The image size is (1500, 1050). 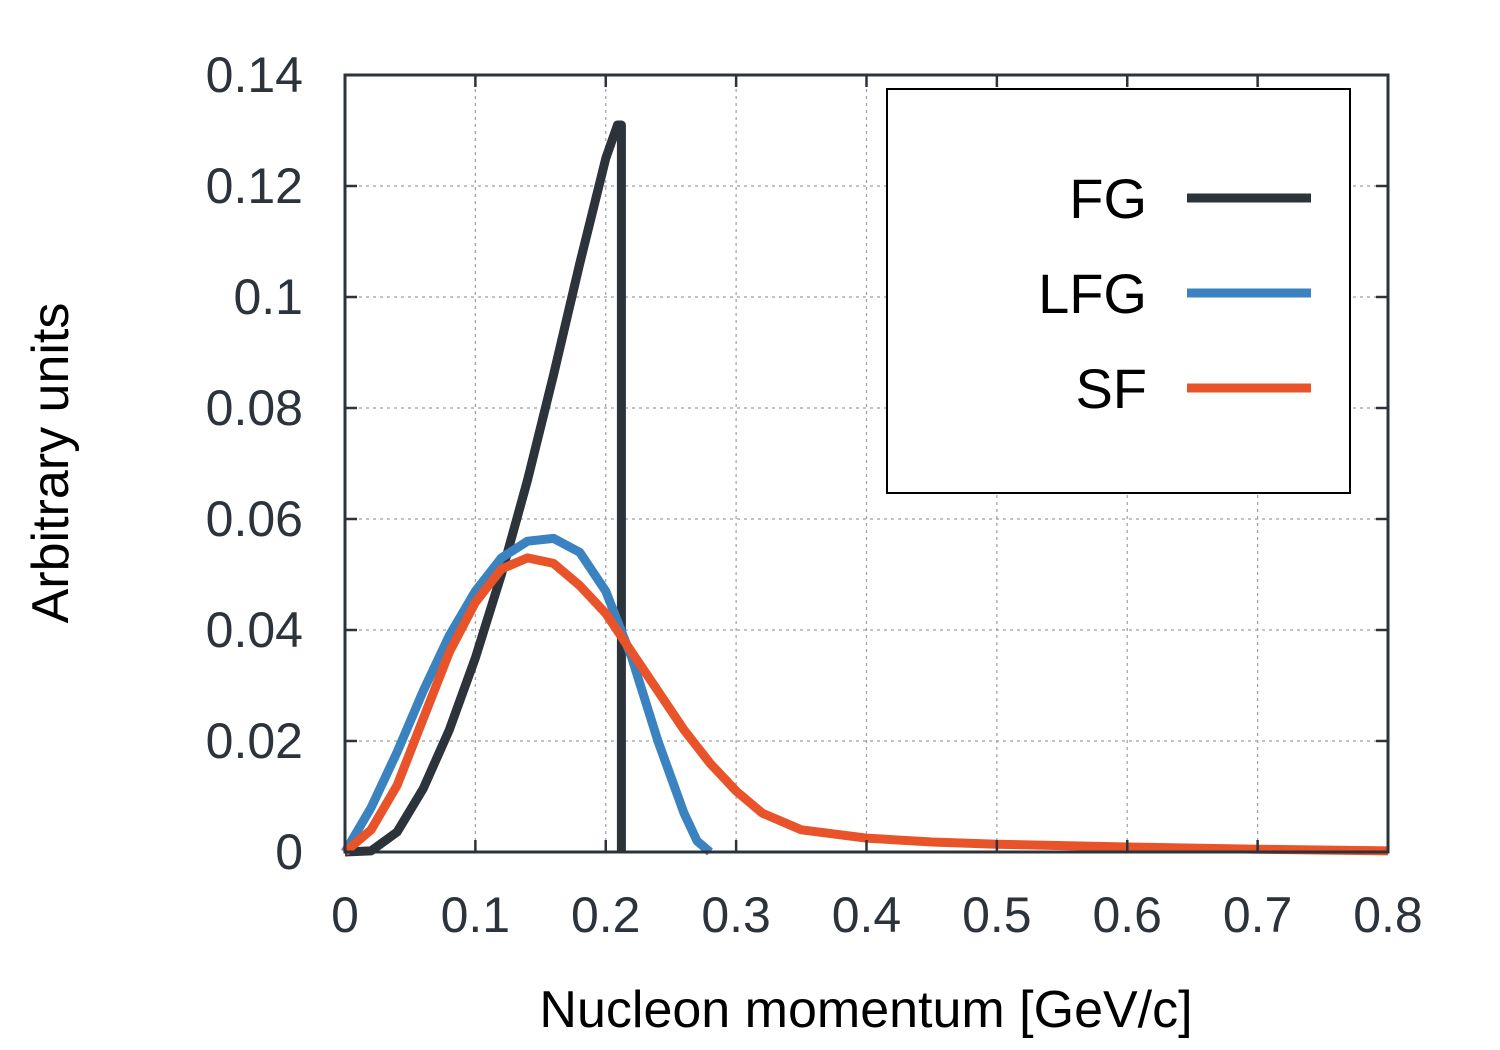 I want to click on y-tick-label: 0, so click(x=289, y=852).